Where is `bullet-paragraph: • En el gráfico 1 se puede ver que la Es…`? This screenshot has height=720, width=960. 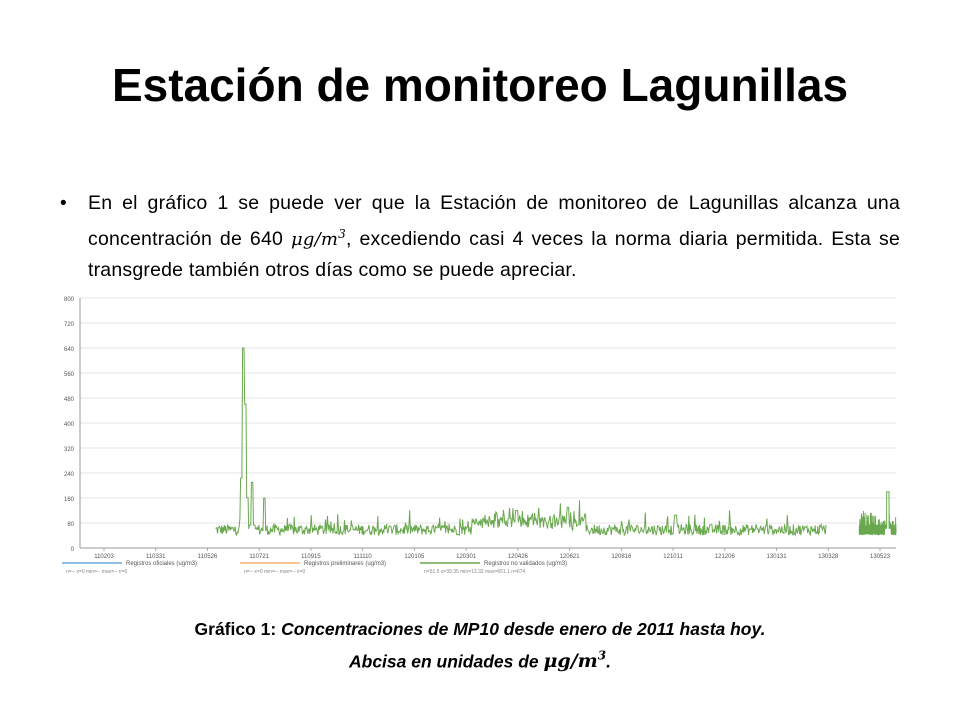 bullet-paragraph: • En el gráfico 1 se puede ver que la Es… is located at coordinates (480, 237).